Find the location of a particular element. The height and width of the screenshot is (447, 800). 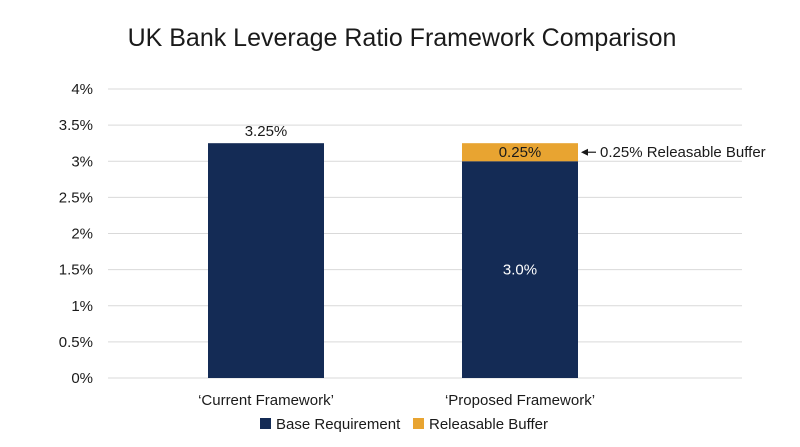

y-tick-label: 4% is located at coordinates (82, 89).